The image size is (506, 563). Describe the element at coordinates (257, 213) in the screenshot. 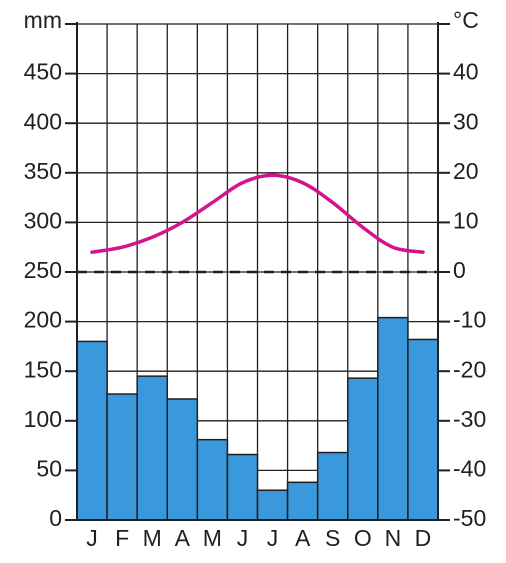

I see `temperature-line` at that location.